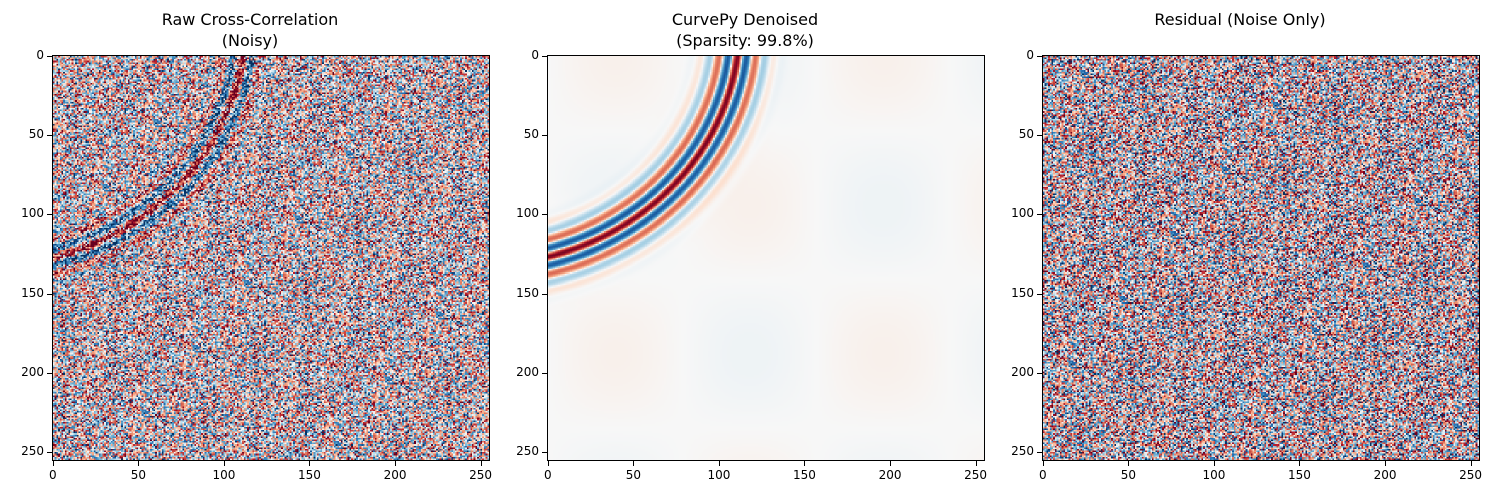 The image size is (1500, 500). I want to click on chart-title: Residual (Noise Only), so click(1240, 19).